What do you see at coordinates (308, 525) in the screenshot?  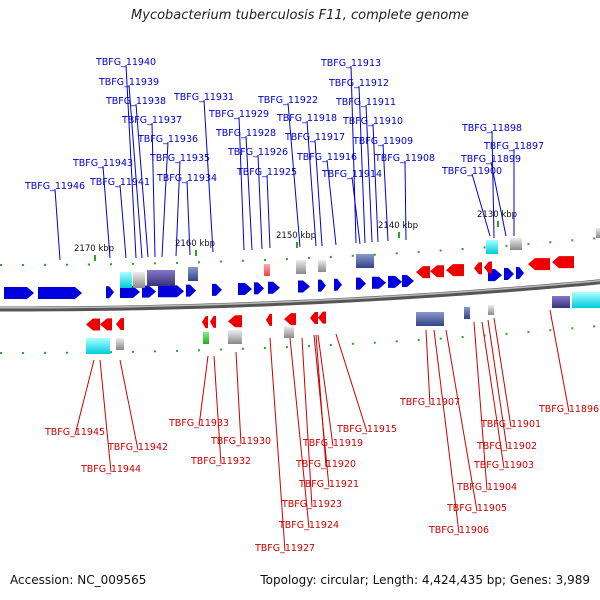 I see `gene-label: TBFG_11924` at bounding box center [308, 525].